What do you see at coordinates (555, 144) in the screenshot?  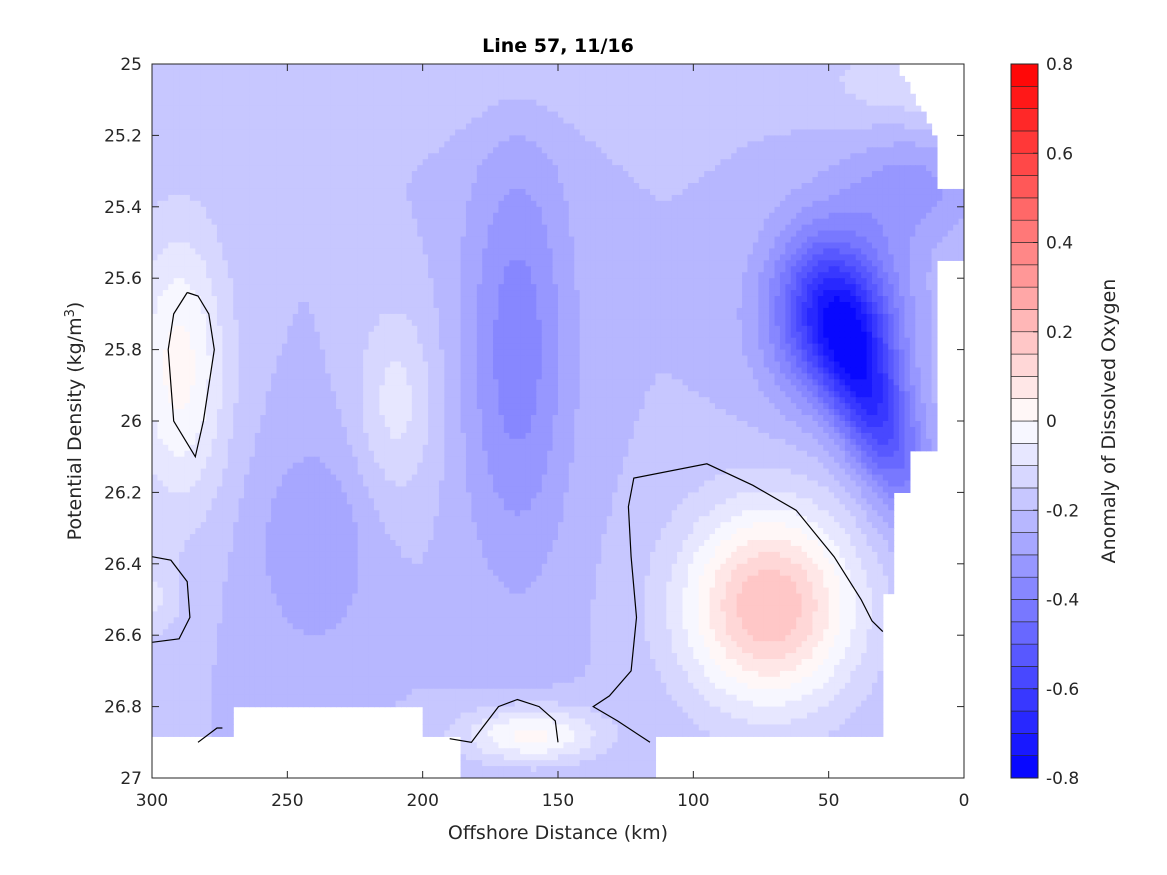 I see `heatmap-cell-1912` at bounding box center [555, 144].